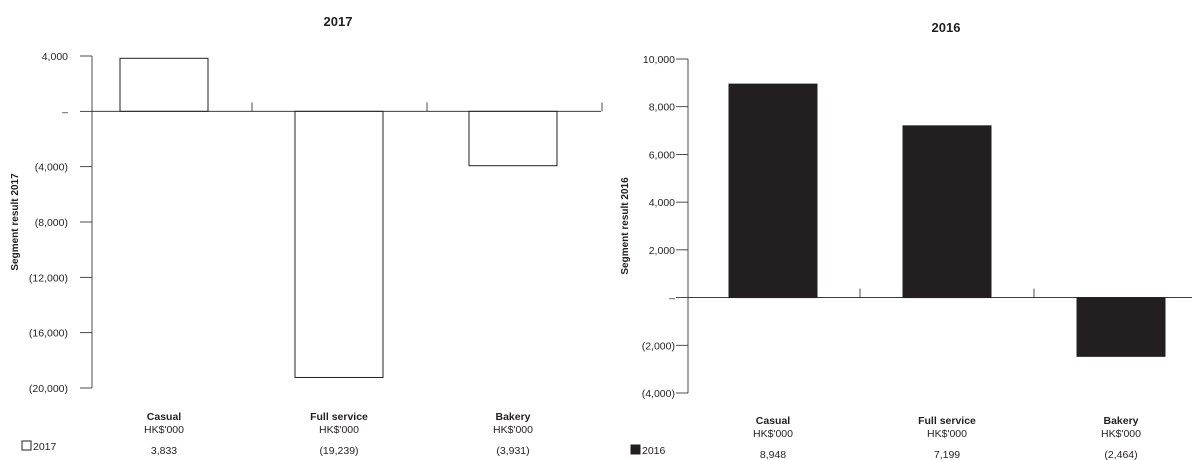  I want to click on y-axis-label: Segment result 2016, so click(625, 226).